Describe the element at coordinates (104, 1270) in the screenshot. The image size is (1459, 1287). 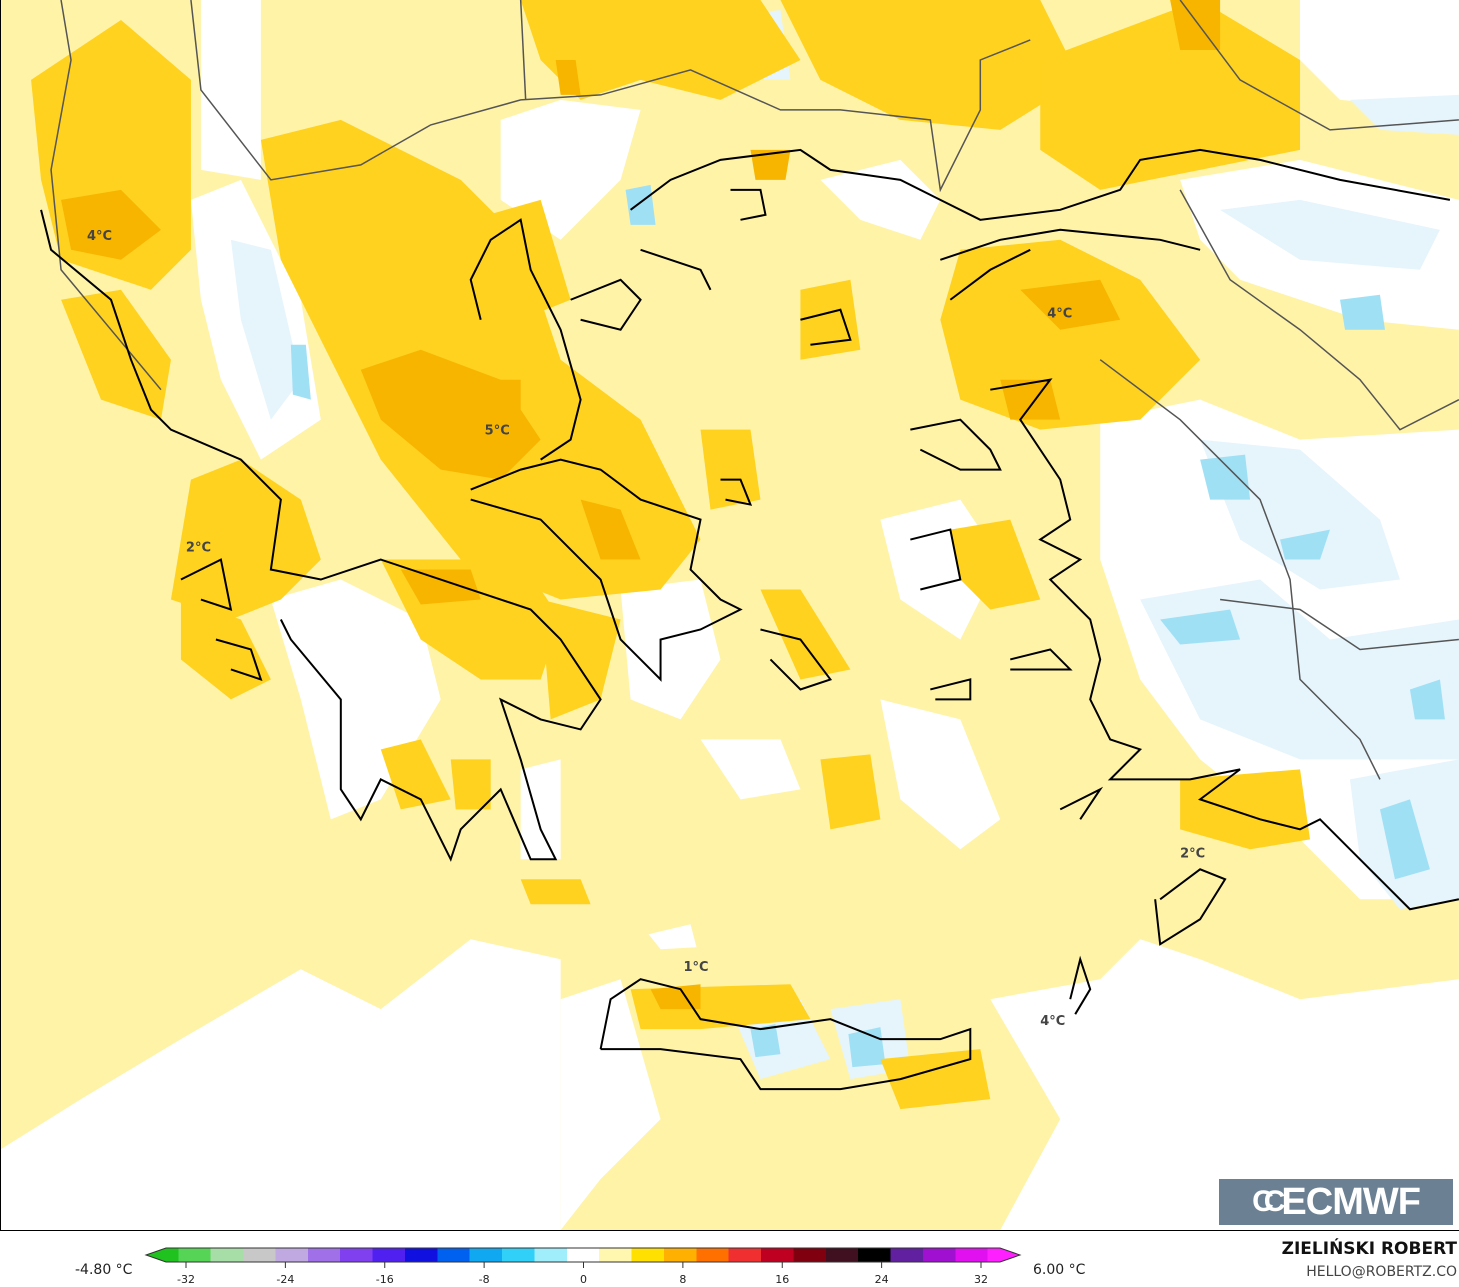
I see `colorbar-min-label: -4.80 °C` at that location.